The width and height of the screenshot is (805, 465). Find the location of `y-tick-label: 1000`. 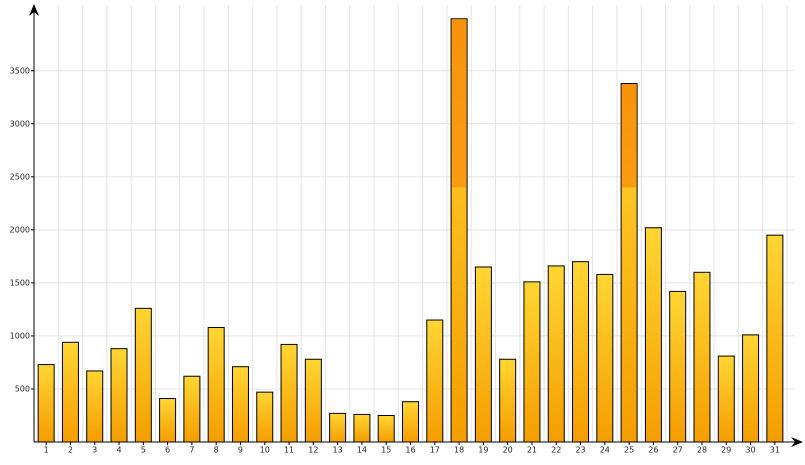

y-tick-label: 1000 is located at coordinates (20, 335).